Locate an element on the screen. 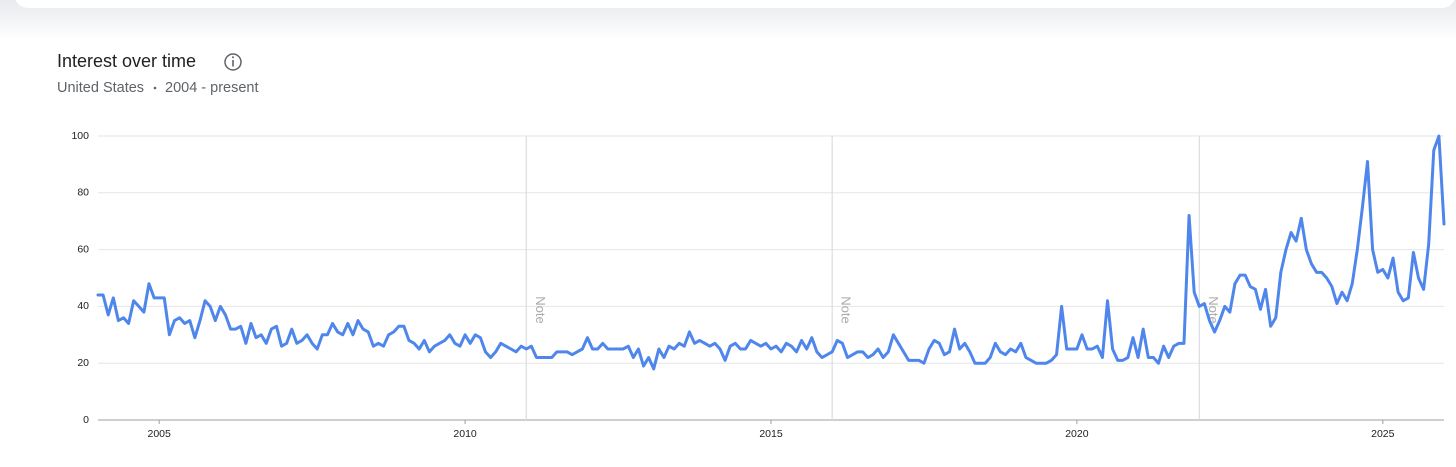 The image size is (1456, 467). x-tick-label: 2020 is located at coordinates (1077, 434).